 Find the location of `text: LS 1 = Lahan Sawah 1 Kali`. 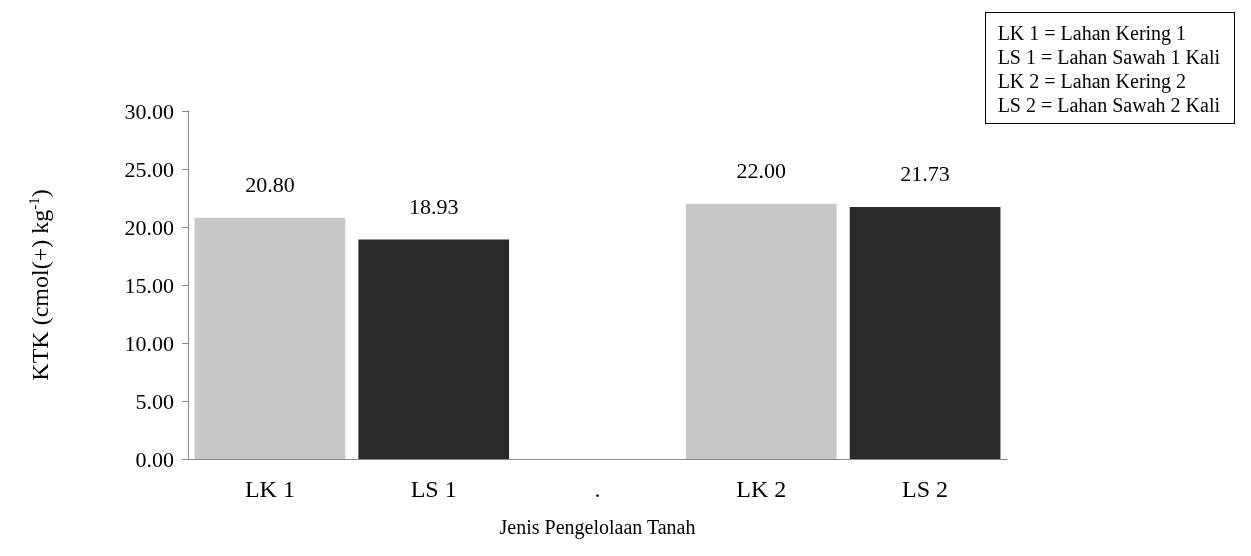

text: LS 1 = Lahan Sawah 1 Kali is located at coordinates (1108, 57).